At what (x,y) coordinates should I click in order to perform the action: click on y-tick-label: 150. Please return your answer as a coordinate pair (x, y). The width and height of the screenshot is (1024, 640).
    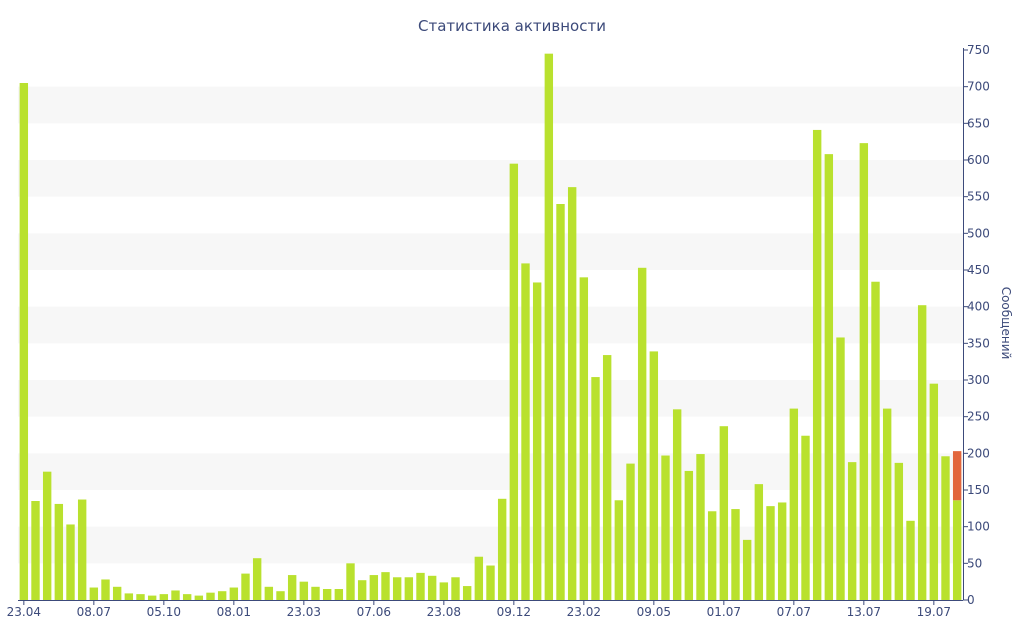
    Looking at the image, I should click on (978, 490).